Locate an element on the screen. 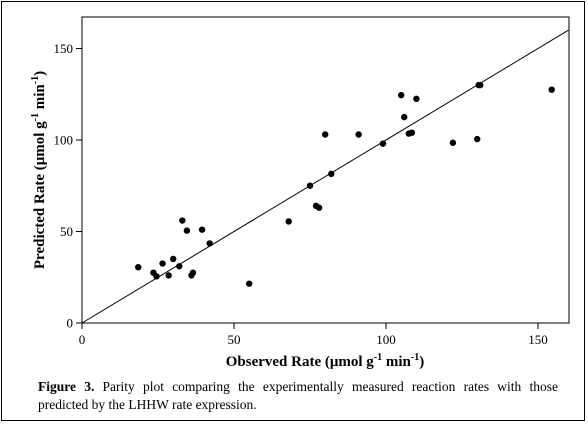 The width and height of the screenshot is (588, 424). x-axis-title: Observed Rate (μmol g-1 min-1) is located at coordinates (325, 361).